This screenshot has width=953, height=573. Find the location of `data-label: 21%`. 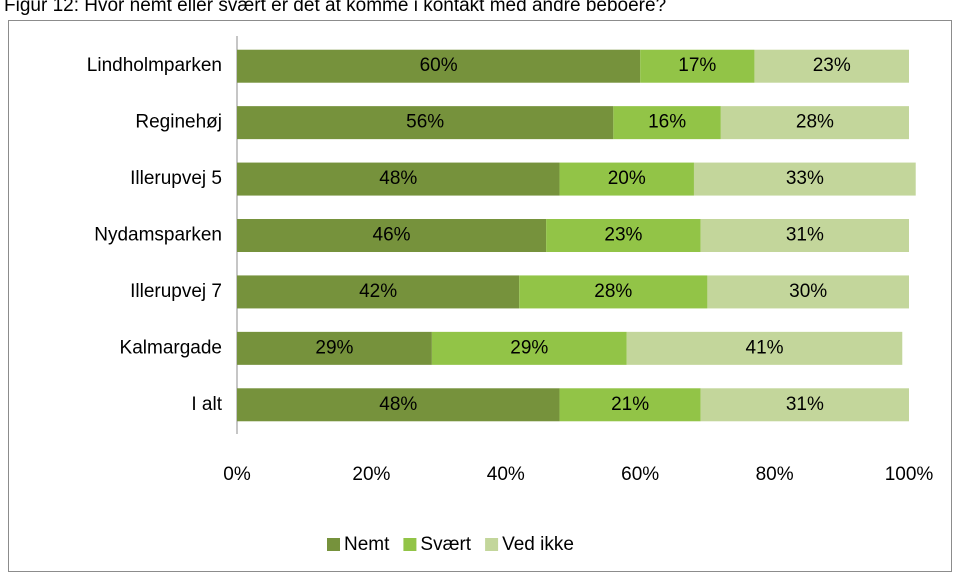

data-label: 21% is located at coordinates (630, 404).